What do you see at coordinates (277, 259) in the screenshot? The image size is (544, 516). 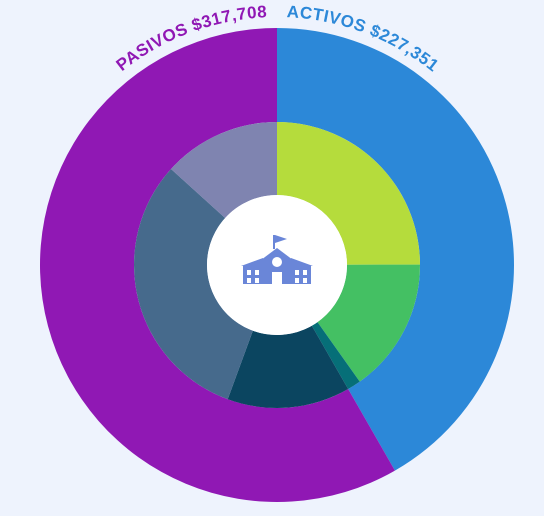 I see `school-icon` at bounding box center [277, 259].